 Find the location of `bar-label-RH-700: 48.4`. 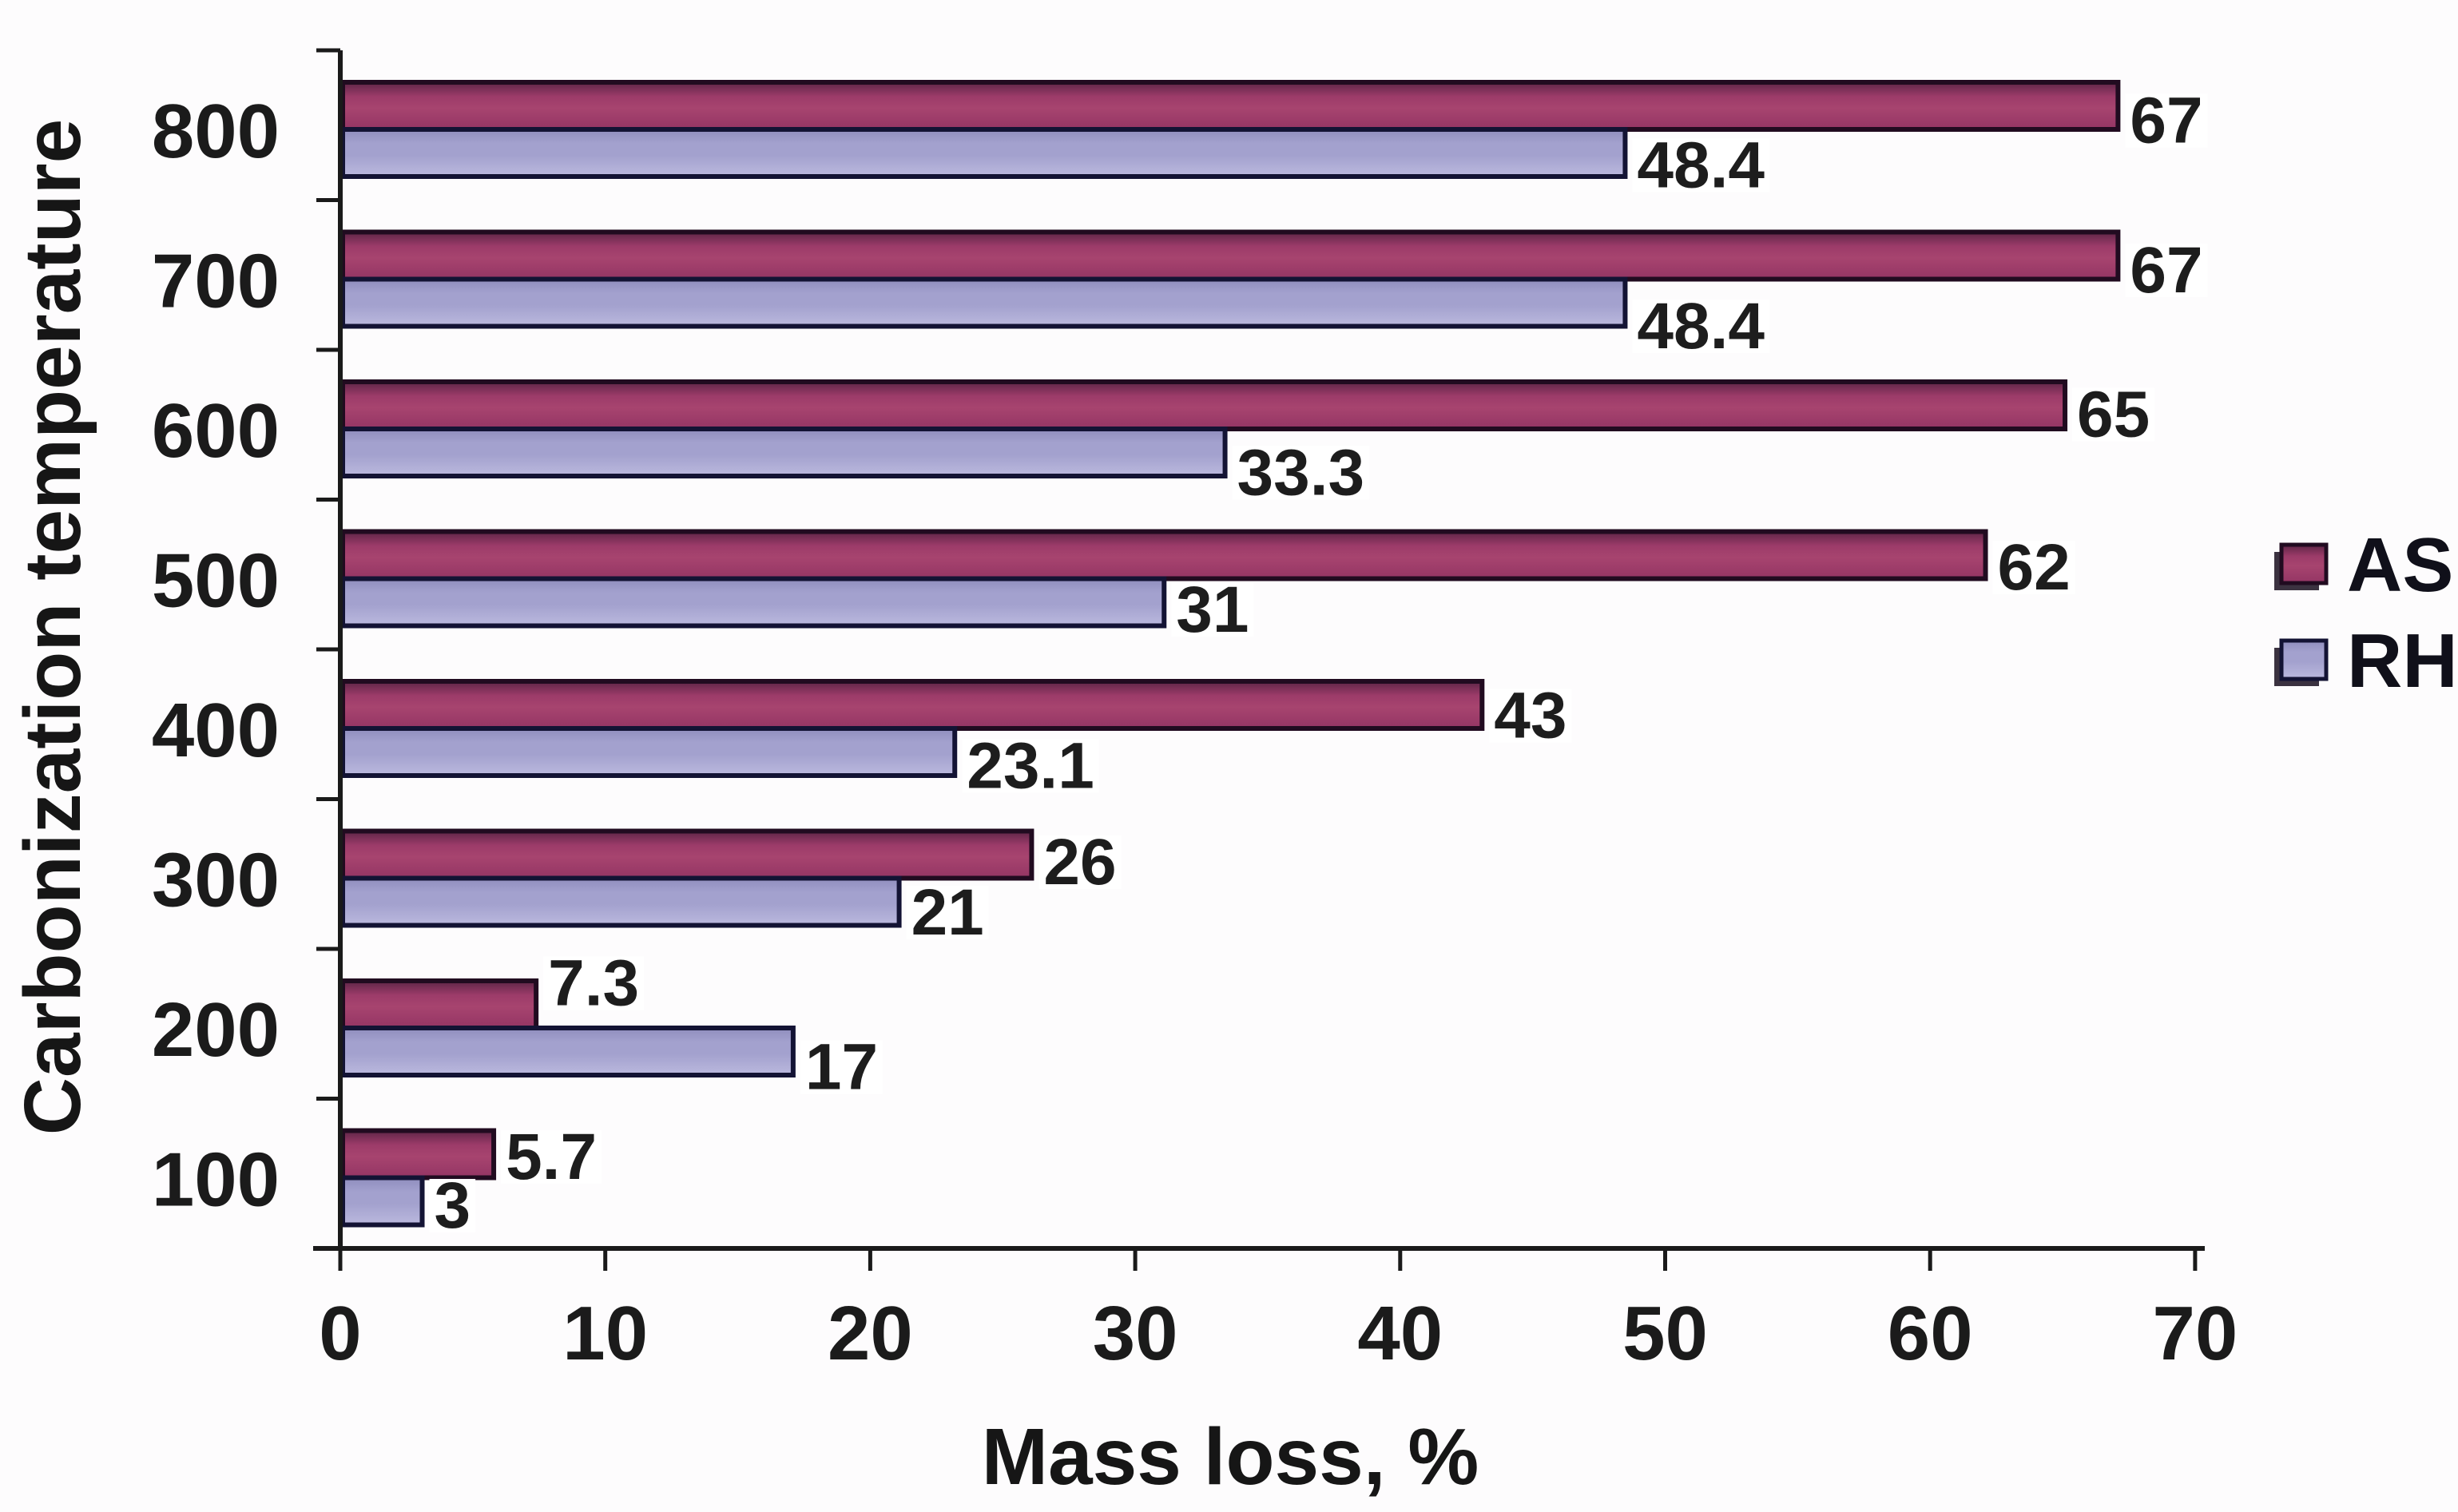

bar-label-RH-700: 48.4 is located at coordinates (1701, 326).